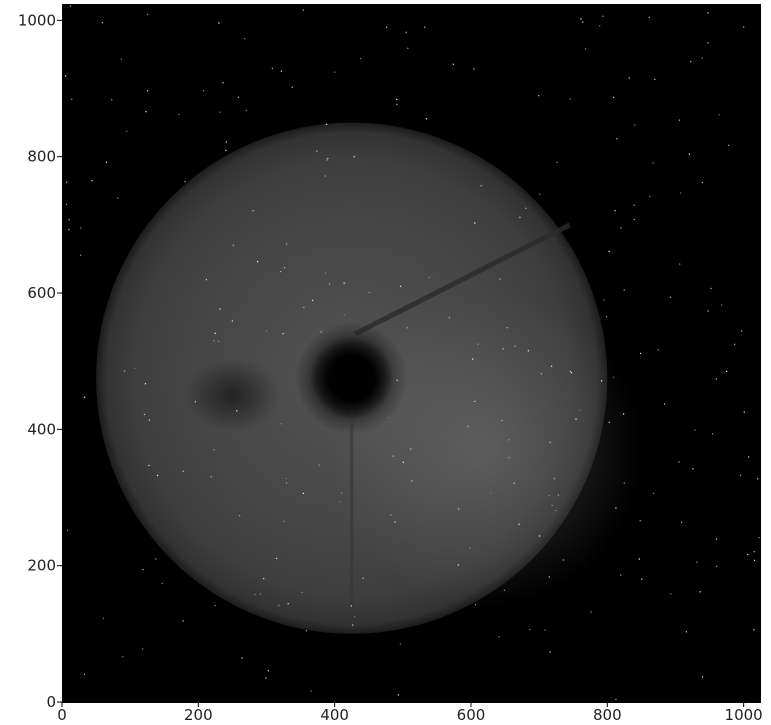  Describe the element at coordinates (462, 279) in the screenshot. I see `diagonal-streak` at that location.